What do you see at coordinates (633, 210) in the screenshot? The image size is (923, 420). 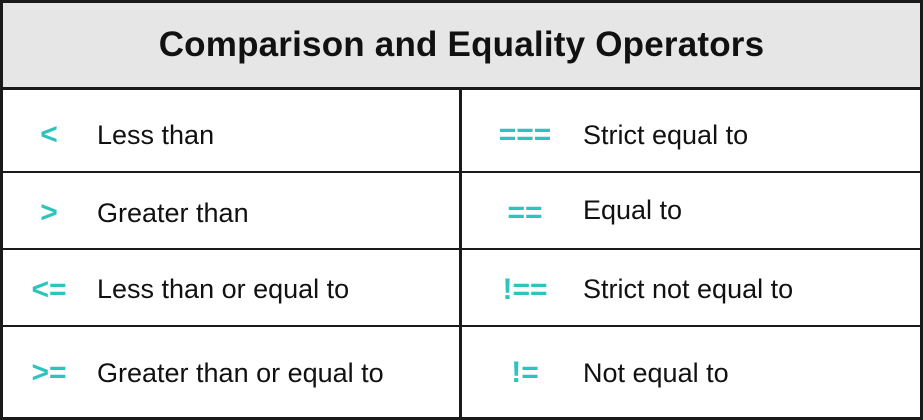 I see `operator-description: Equal to` at bounding box center [633, 210].